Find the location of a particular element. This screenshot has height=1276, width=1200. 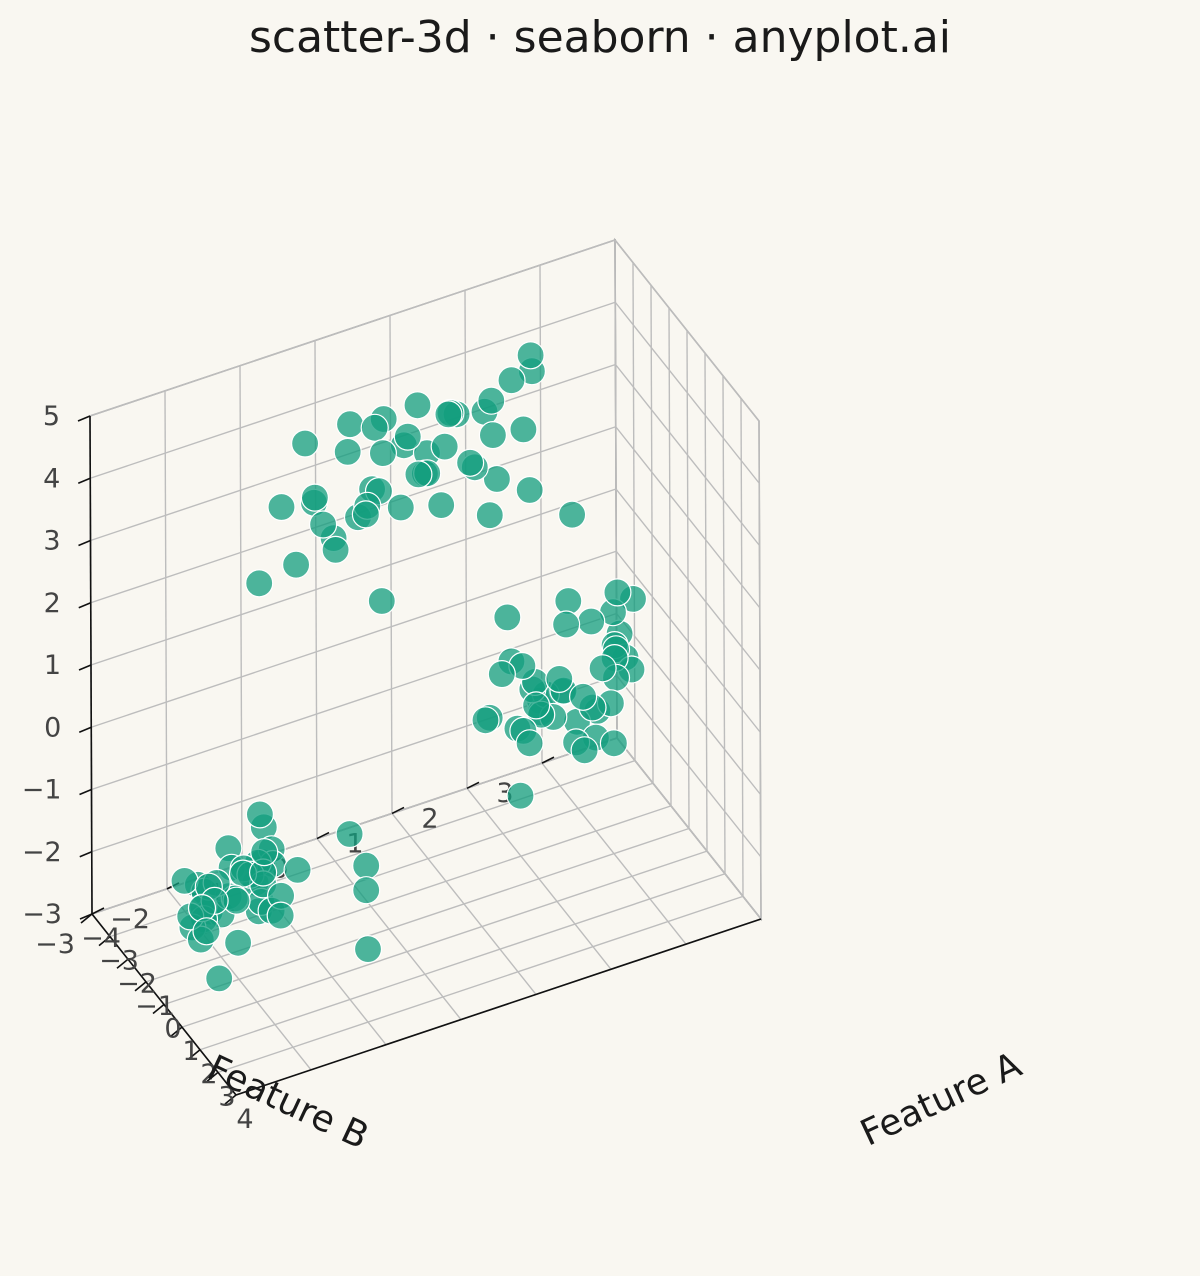

z-tick-label: 2 is located at coordinates (52, 603).